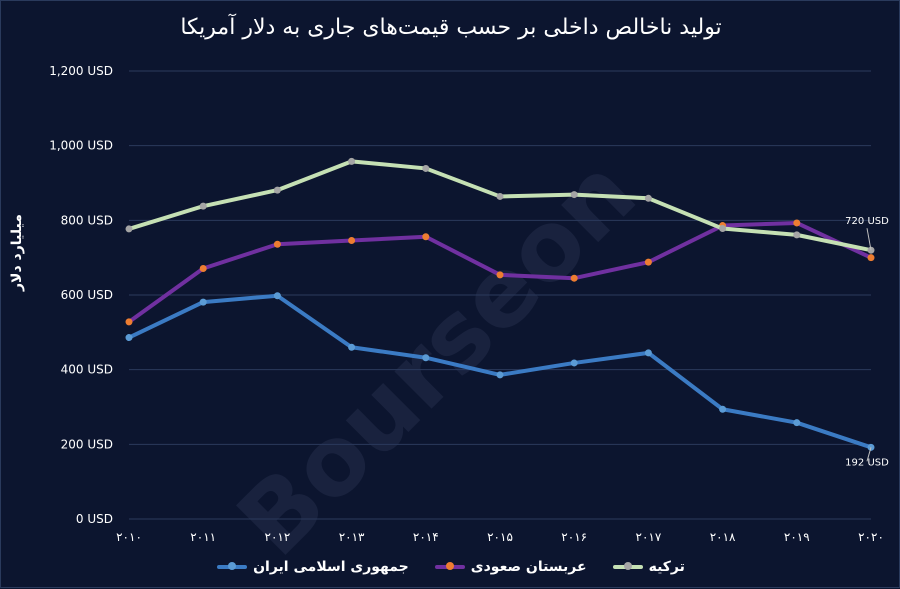  Describe the element at coordinates (352, 537) in the screenshot. I see `x-tick-label: ۲۰۱۳` at that location.